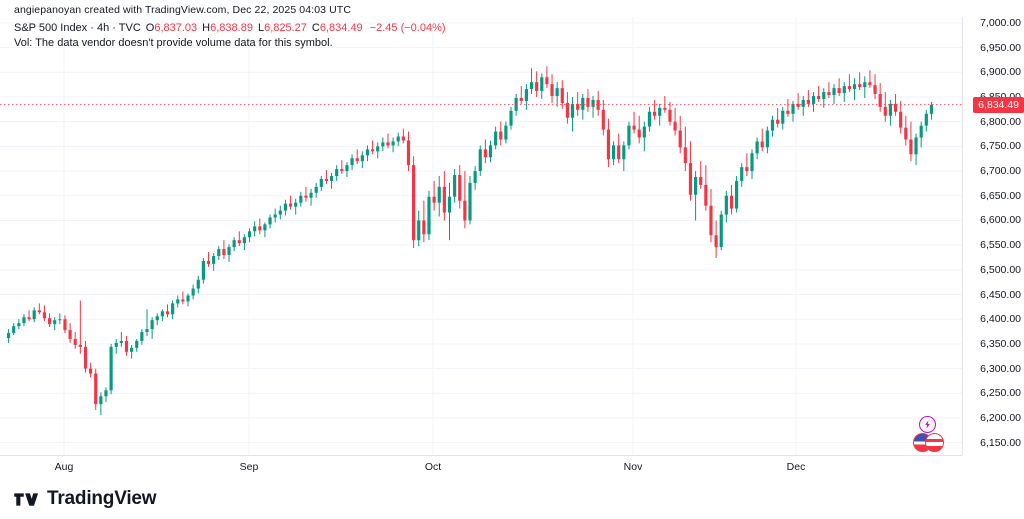 This screenshot has width=1024, height=519. I want to click on price-tick-label: 6,750.00, so click(1000, 146).